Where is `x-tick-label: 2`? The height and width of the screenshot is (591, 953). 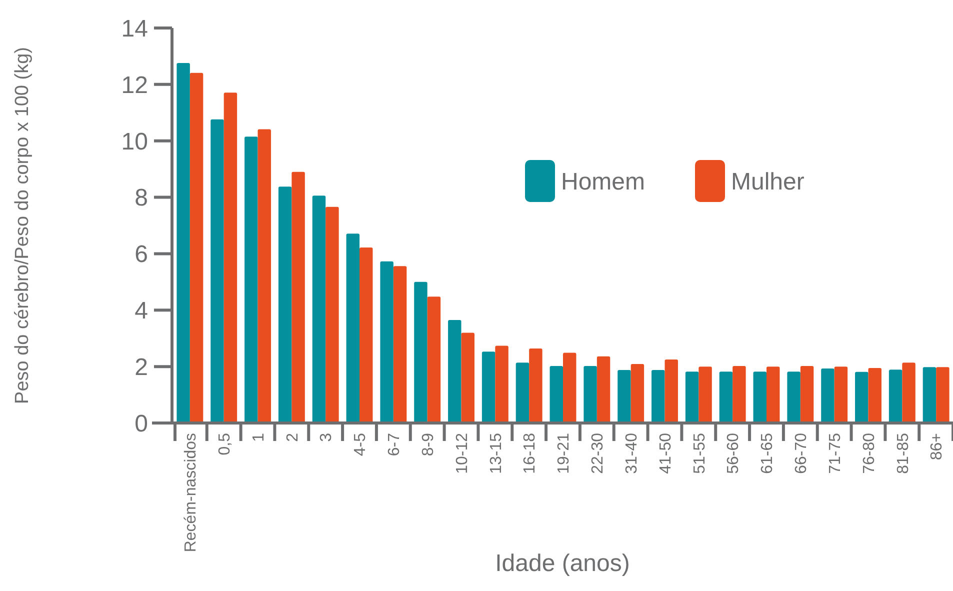 x-tick-label: 2 is located at coordinates (293, 437).